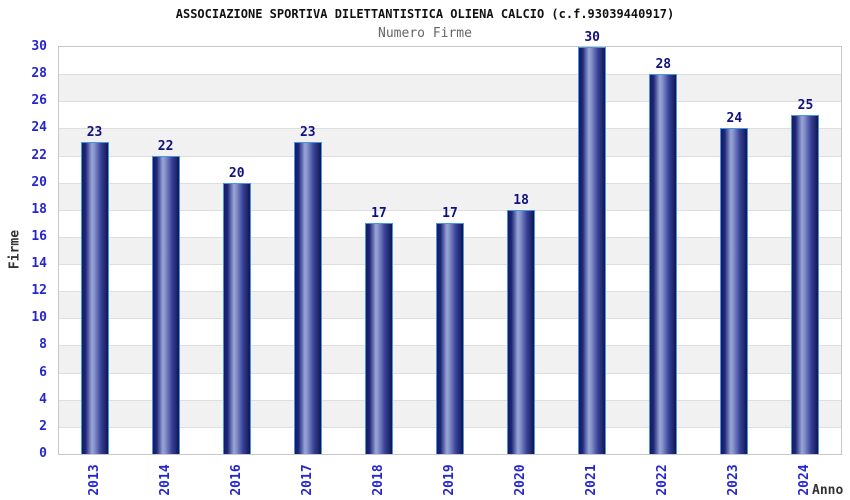 The image size is (850, 500). I want to click on bar-2021, so click(592, 250).